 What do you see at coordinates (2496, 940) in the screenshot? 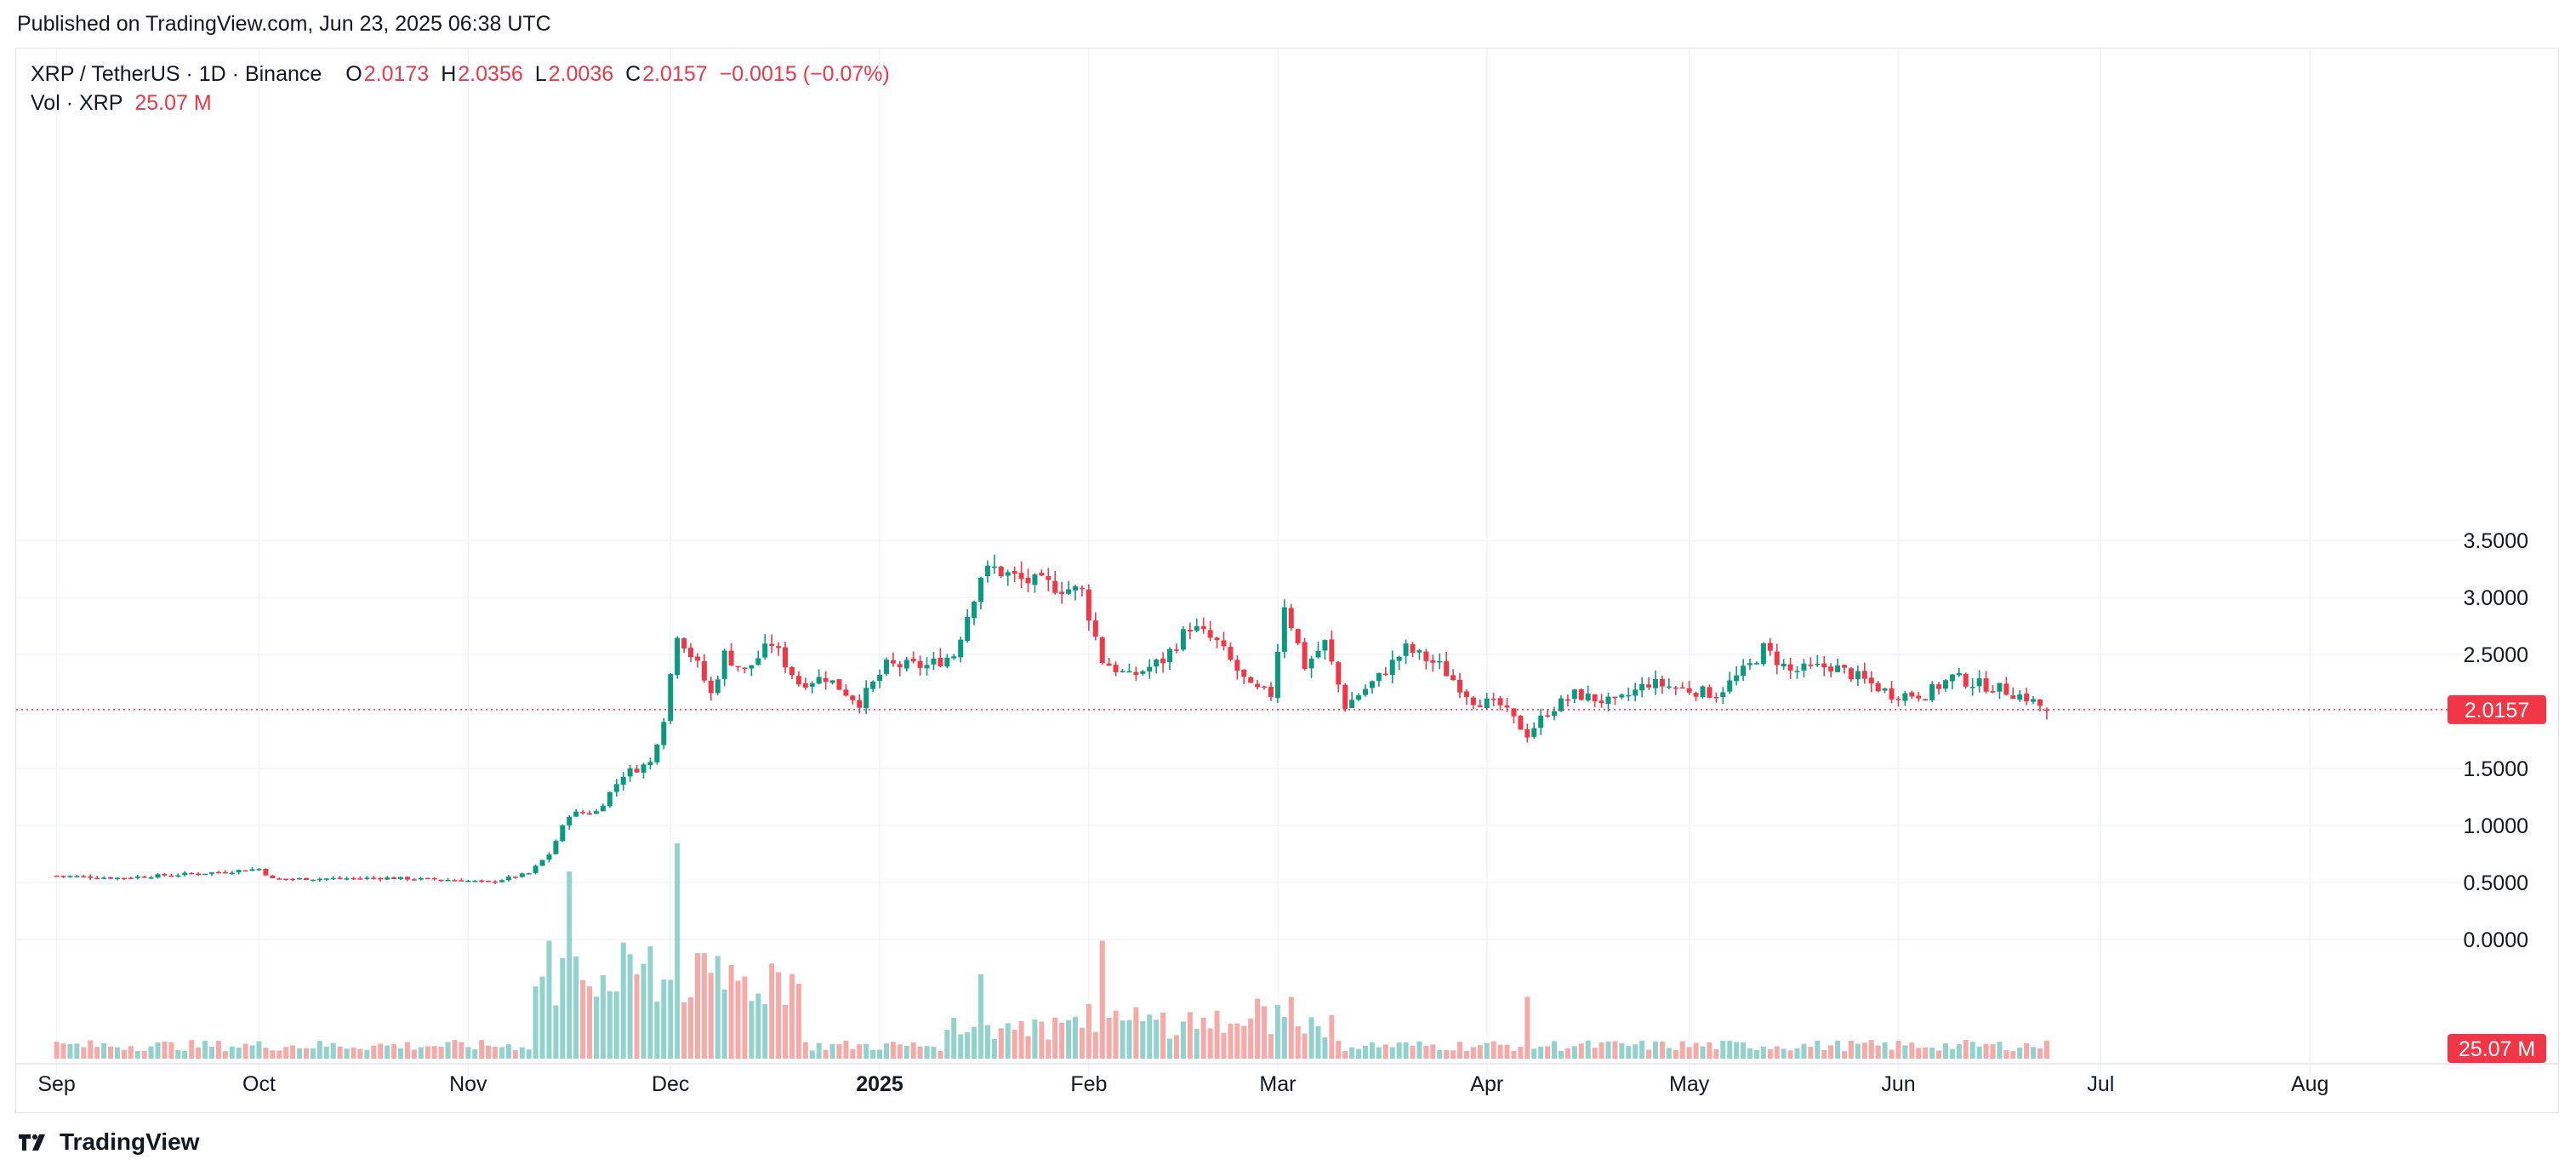
I see `price-tick-label: 0.0000` at bounding box center [2496, 940].